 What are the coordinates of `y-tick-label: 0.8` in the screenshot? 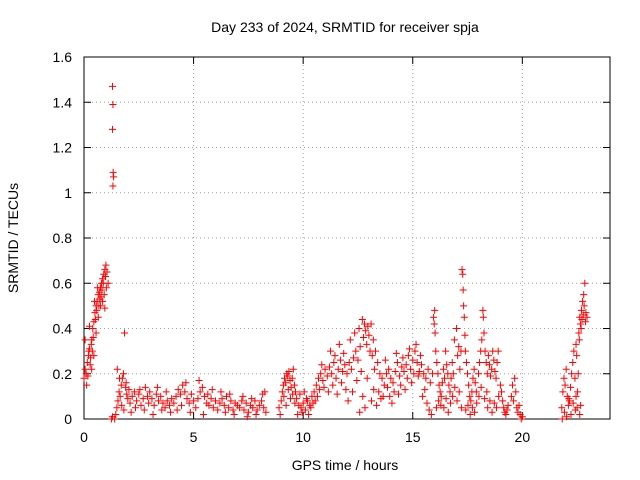 It's located at (63, 238).